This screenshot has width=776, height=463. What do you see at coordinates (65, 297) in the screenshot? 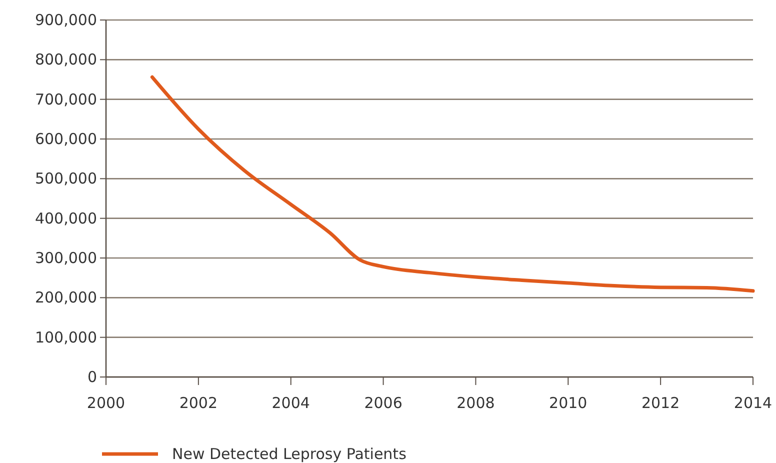
I see `y-tick-label: 200,000` at bounding box center [65, 297].